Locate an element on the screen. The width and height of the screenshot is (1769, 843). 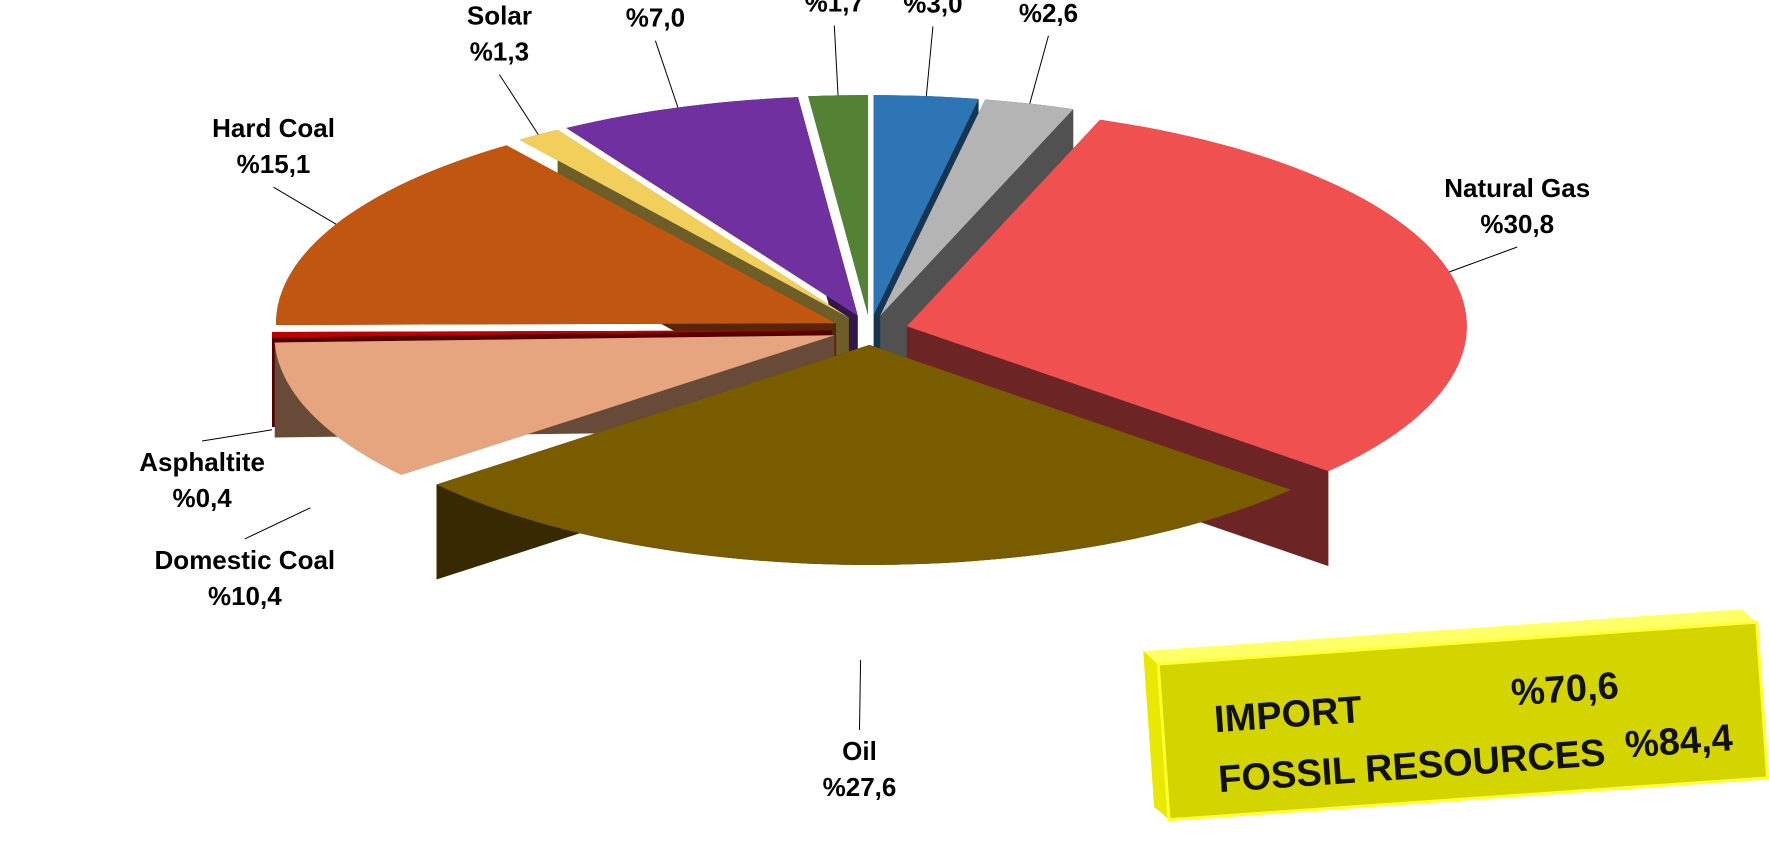
value-label: %15,1 is located at coordinates (274, 164).